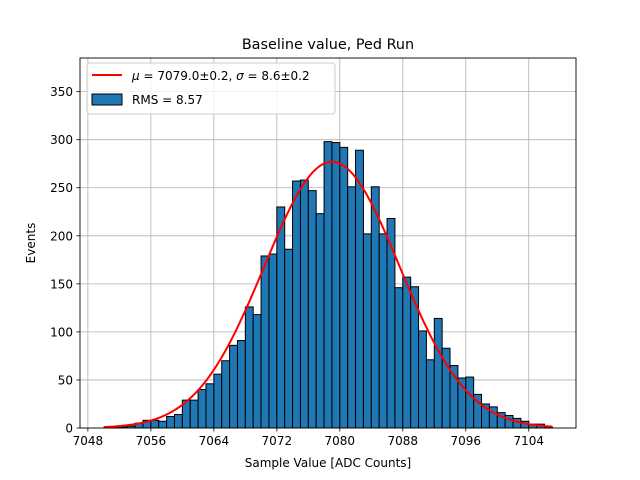 The image size is (640, 480). I want to click on y-tick-label: 200, so click(61, 236).